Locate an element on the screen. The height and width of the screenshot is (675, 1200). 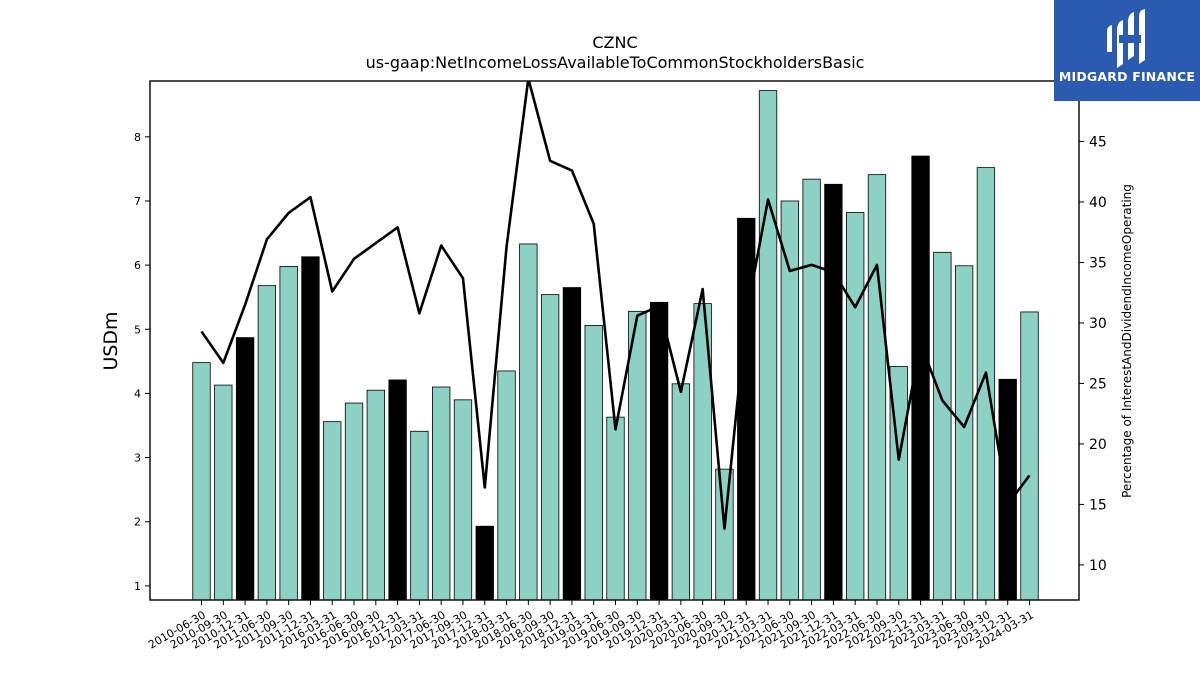
midgard-logo-icon is located at coordinates (1126, 38).